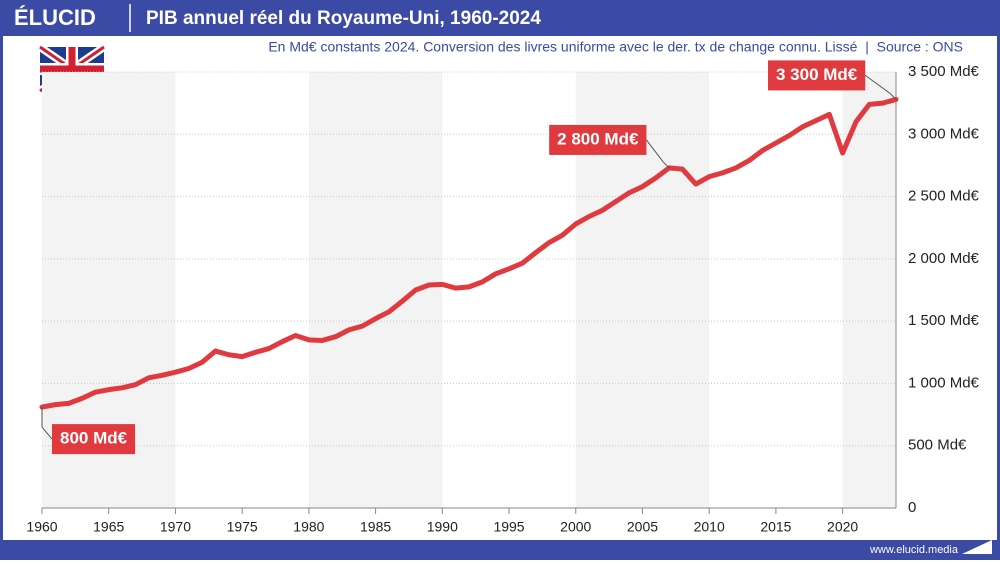 Image resolution: width=1000 pixels, height=565 pixels. Describe the element at coordinates (977, 547) in the screenshot. I see `footer-logo` at that location.